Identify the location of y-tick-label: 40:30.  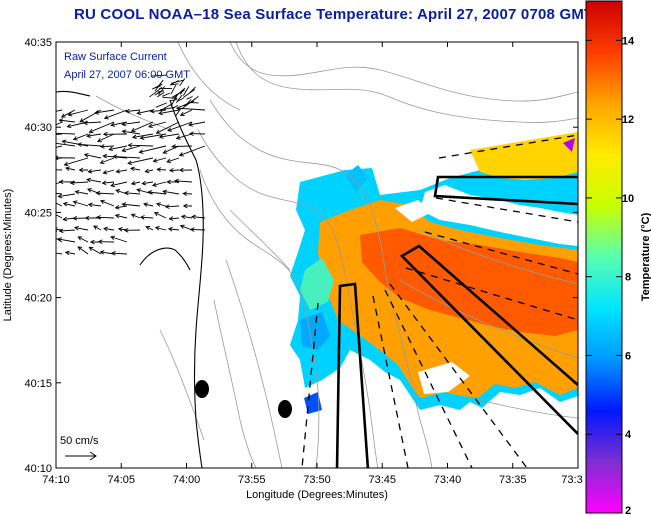
(38, 128).